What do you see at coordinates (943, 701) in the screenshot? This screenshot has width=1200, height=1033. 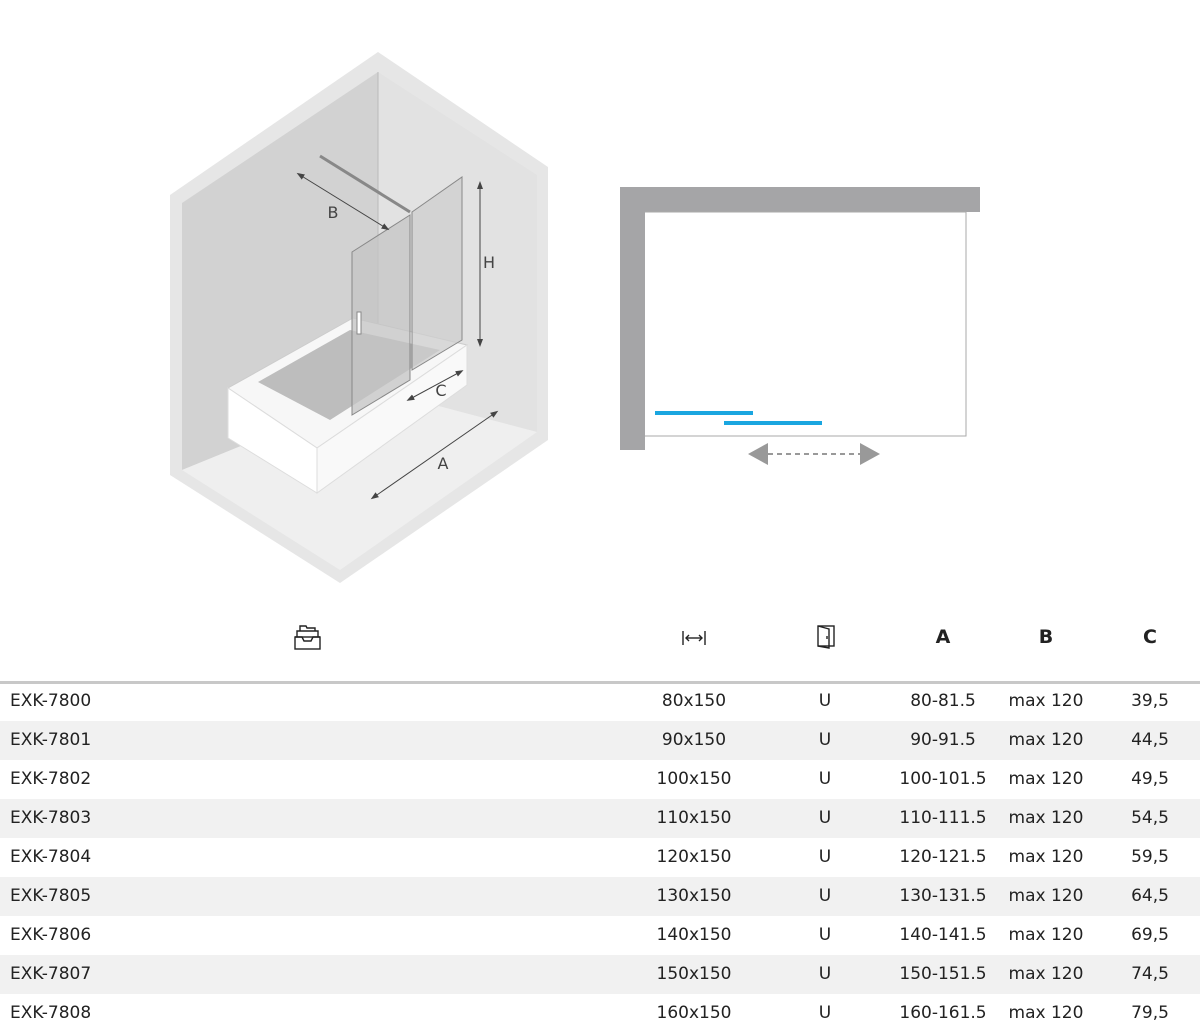 I see `cell-a: 80-81.5` at bounding box center [943, 701].